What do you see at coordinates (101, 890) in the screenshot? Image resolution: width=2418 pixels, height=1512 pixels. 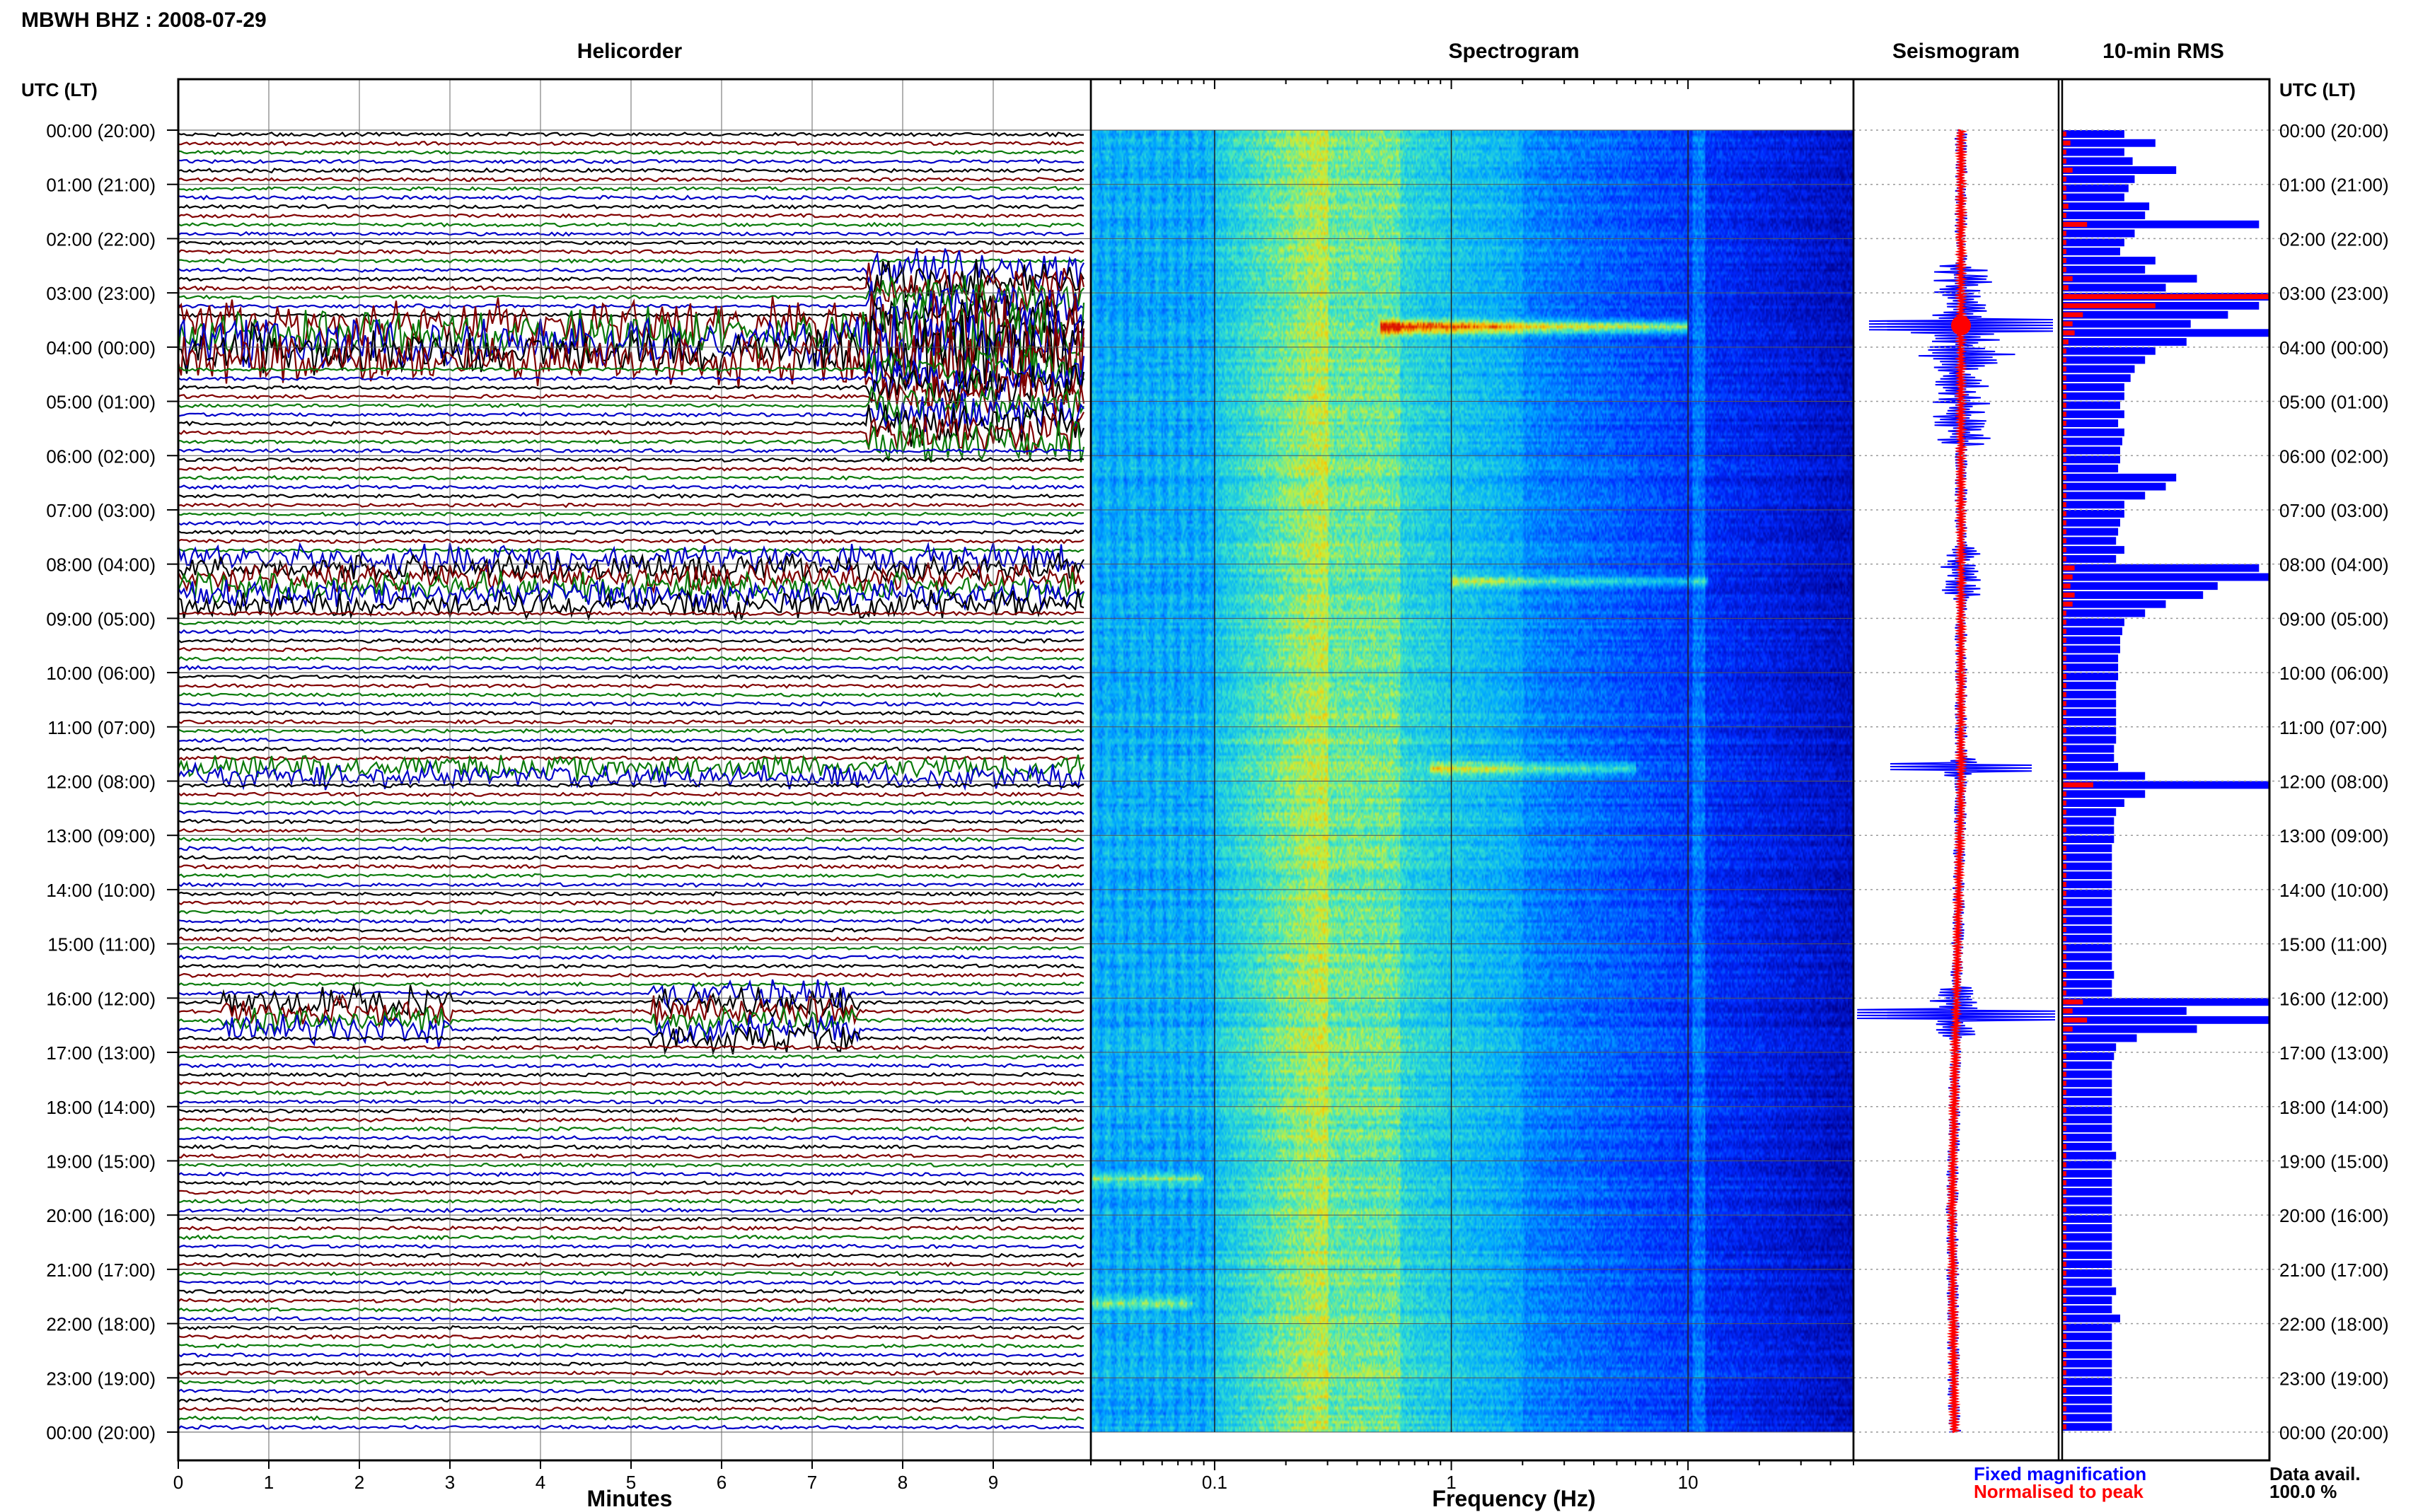 I see `left-time-label: 14:00 (10:00)` at bounding box center [101, 890].